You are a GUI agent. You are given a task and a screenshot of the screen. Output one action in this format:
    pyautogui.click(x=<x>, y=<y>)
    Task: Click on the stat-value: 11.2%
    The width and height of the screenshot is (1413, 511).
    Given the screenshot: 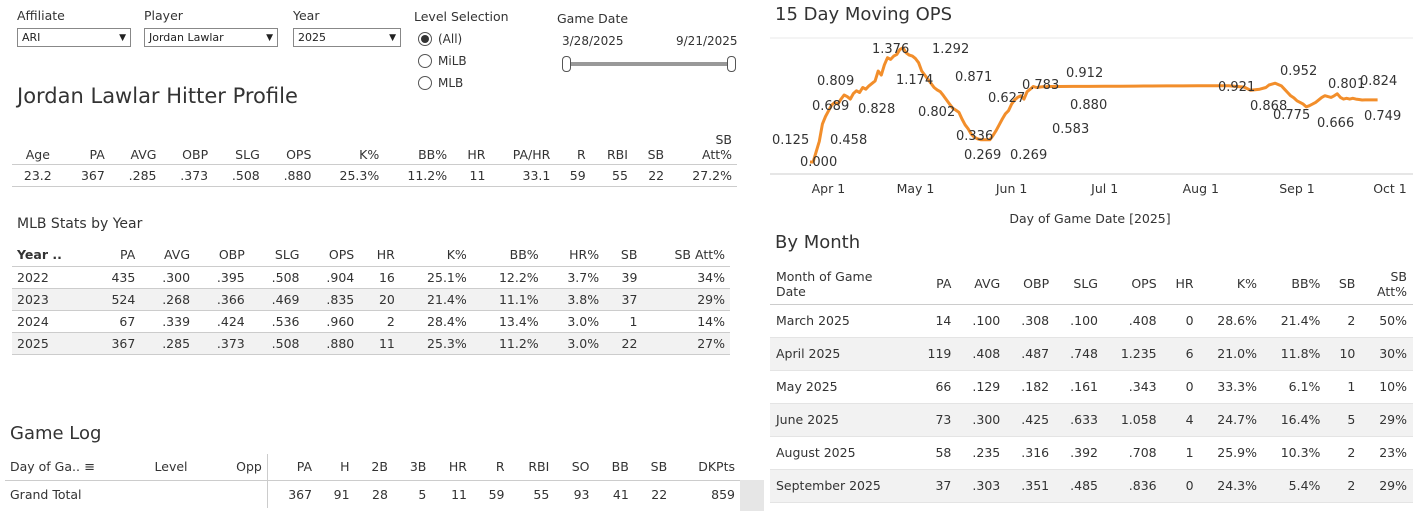 What is the action you would take?
    pyautogui.click(x=418, y=175)
    